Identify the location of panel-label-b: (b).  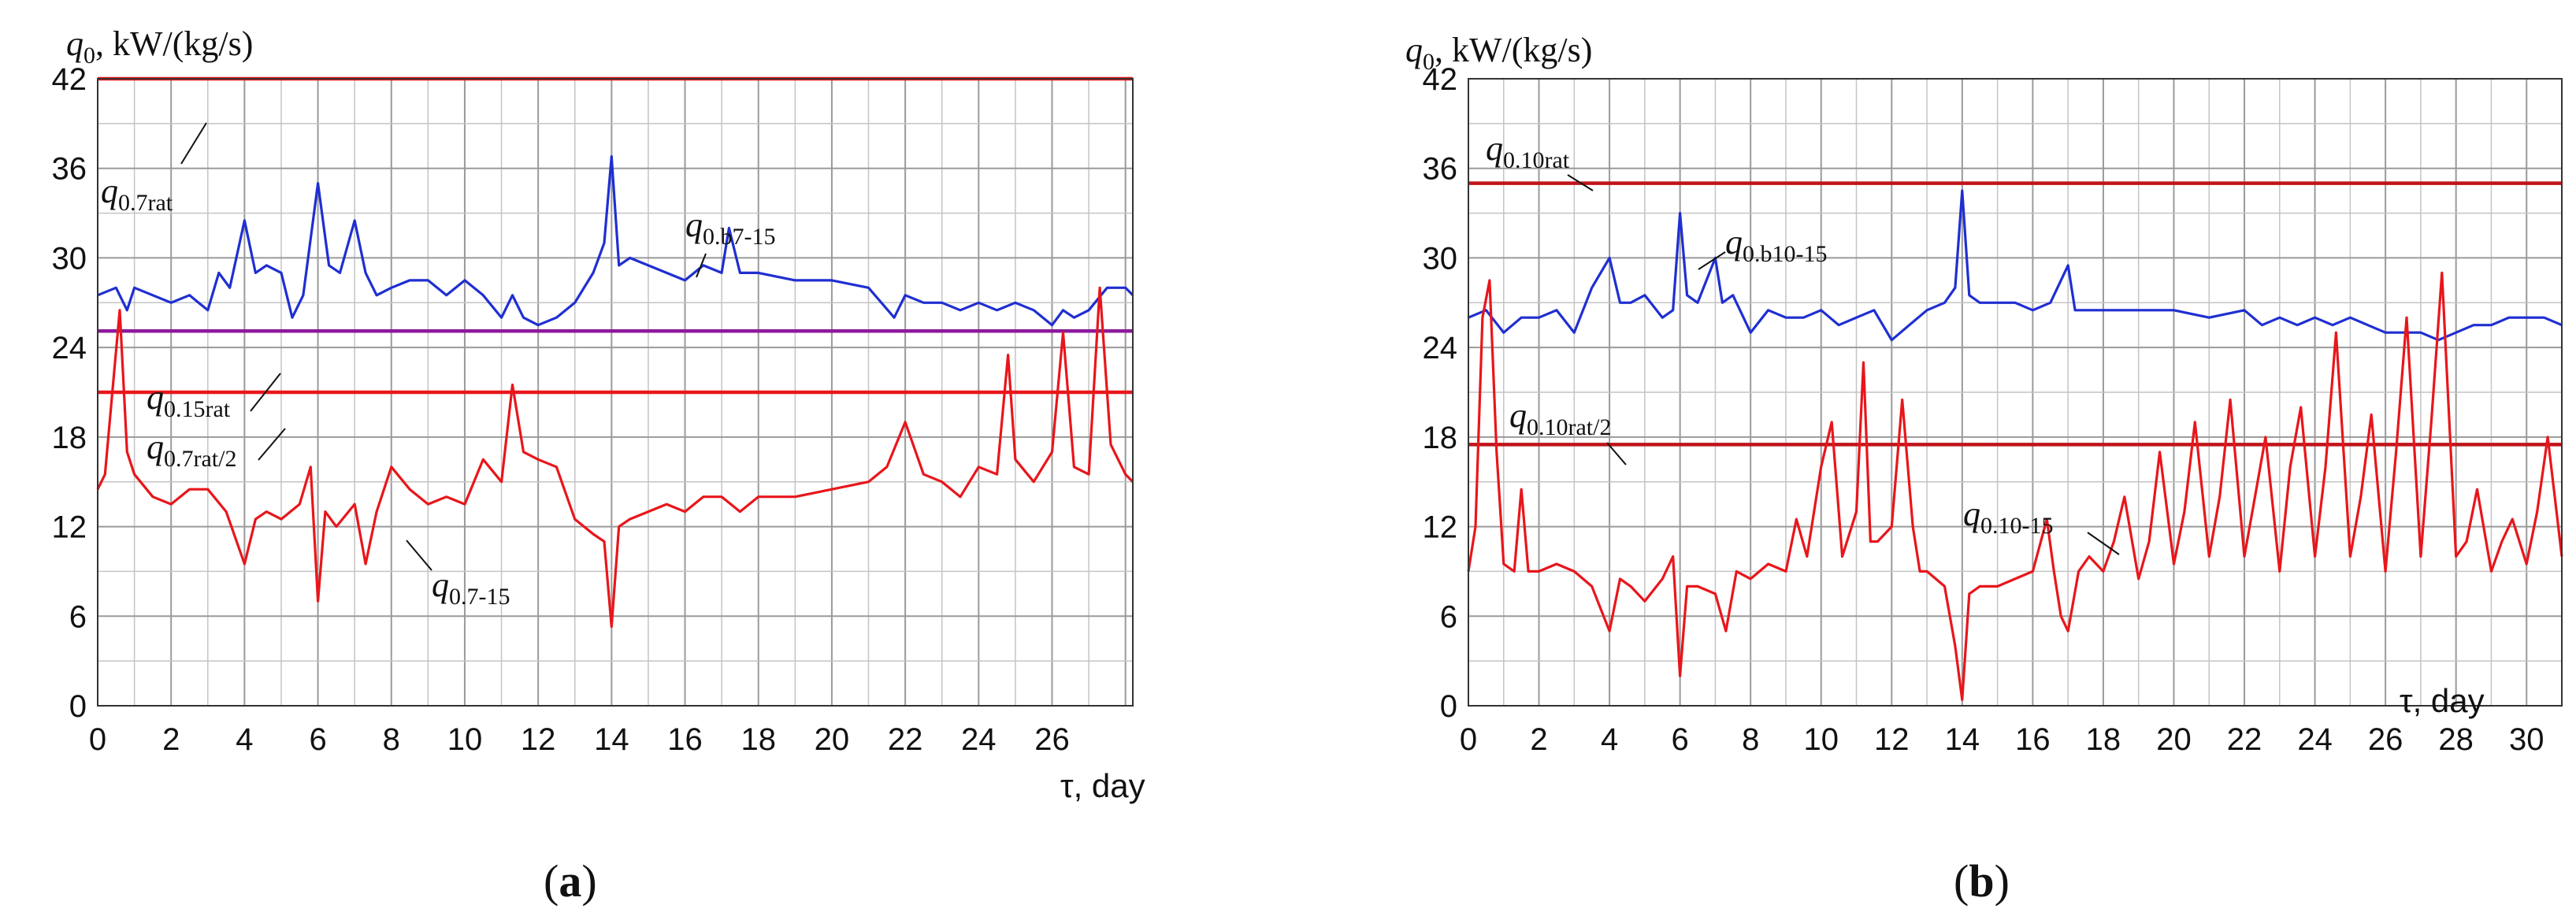
(1982, 881).